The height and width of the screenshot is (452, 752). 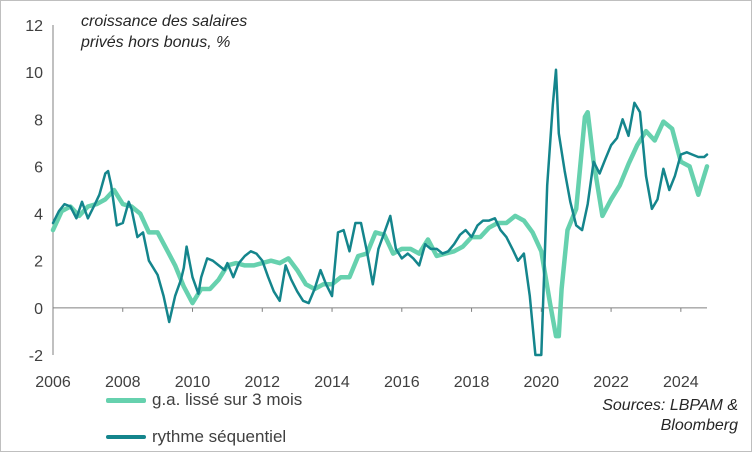 I want to click on y-tick-label-0: 0, so click(x=38, y=309).